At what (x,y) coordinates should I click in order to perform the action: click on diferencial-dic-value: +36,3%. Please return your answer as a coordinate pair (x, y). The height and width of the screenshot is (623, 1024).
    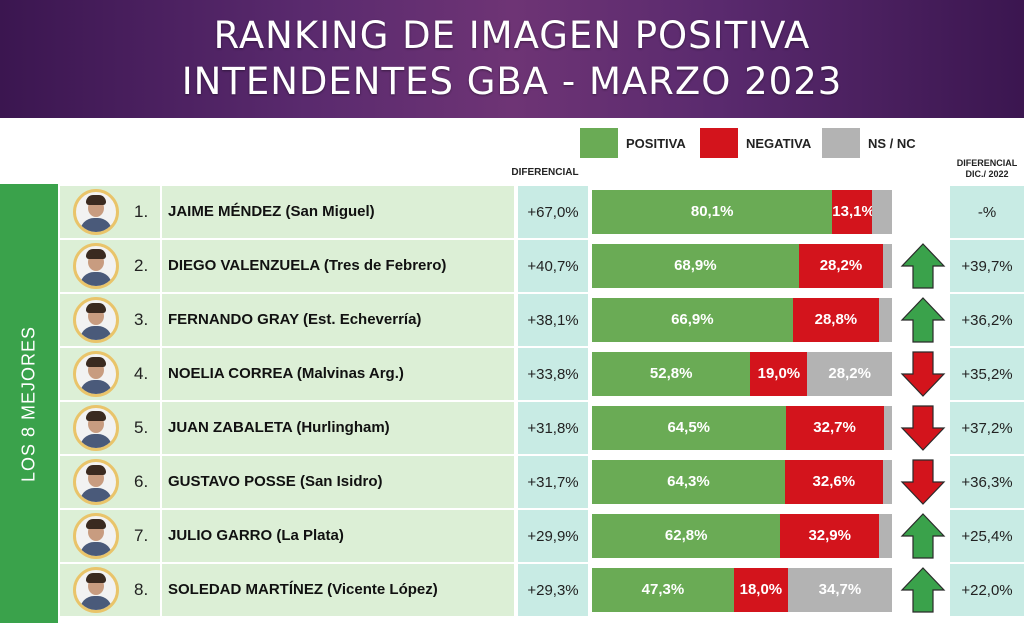
    Looking at the image, I should click on (987, 482).